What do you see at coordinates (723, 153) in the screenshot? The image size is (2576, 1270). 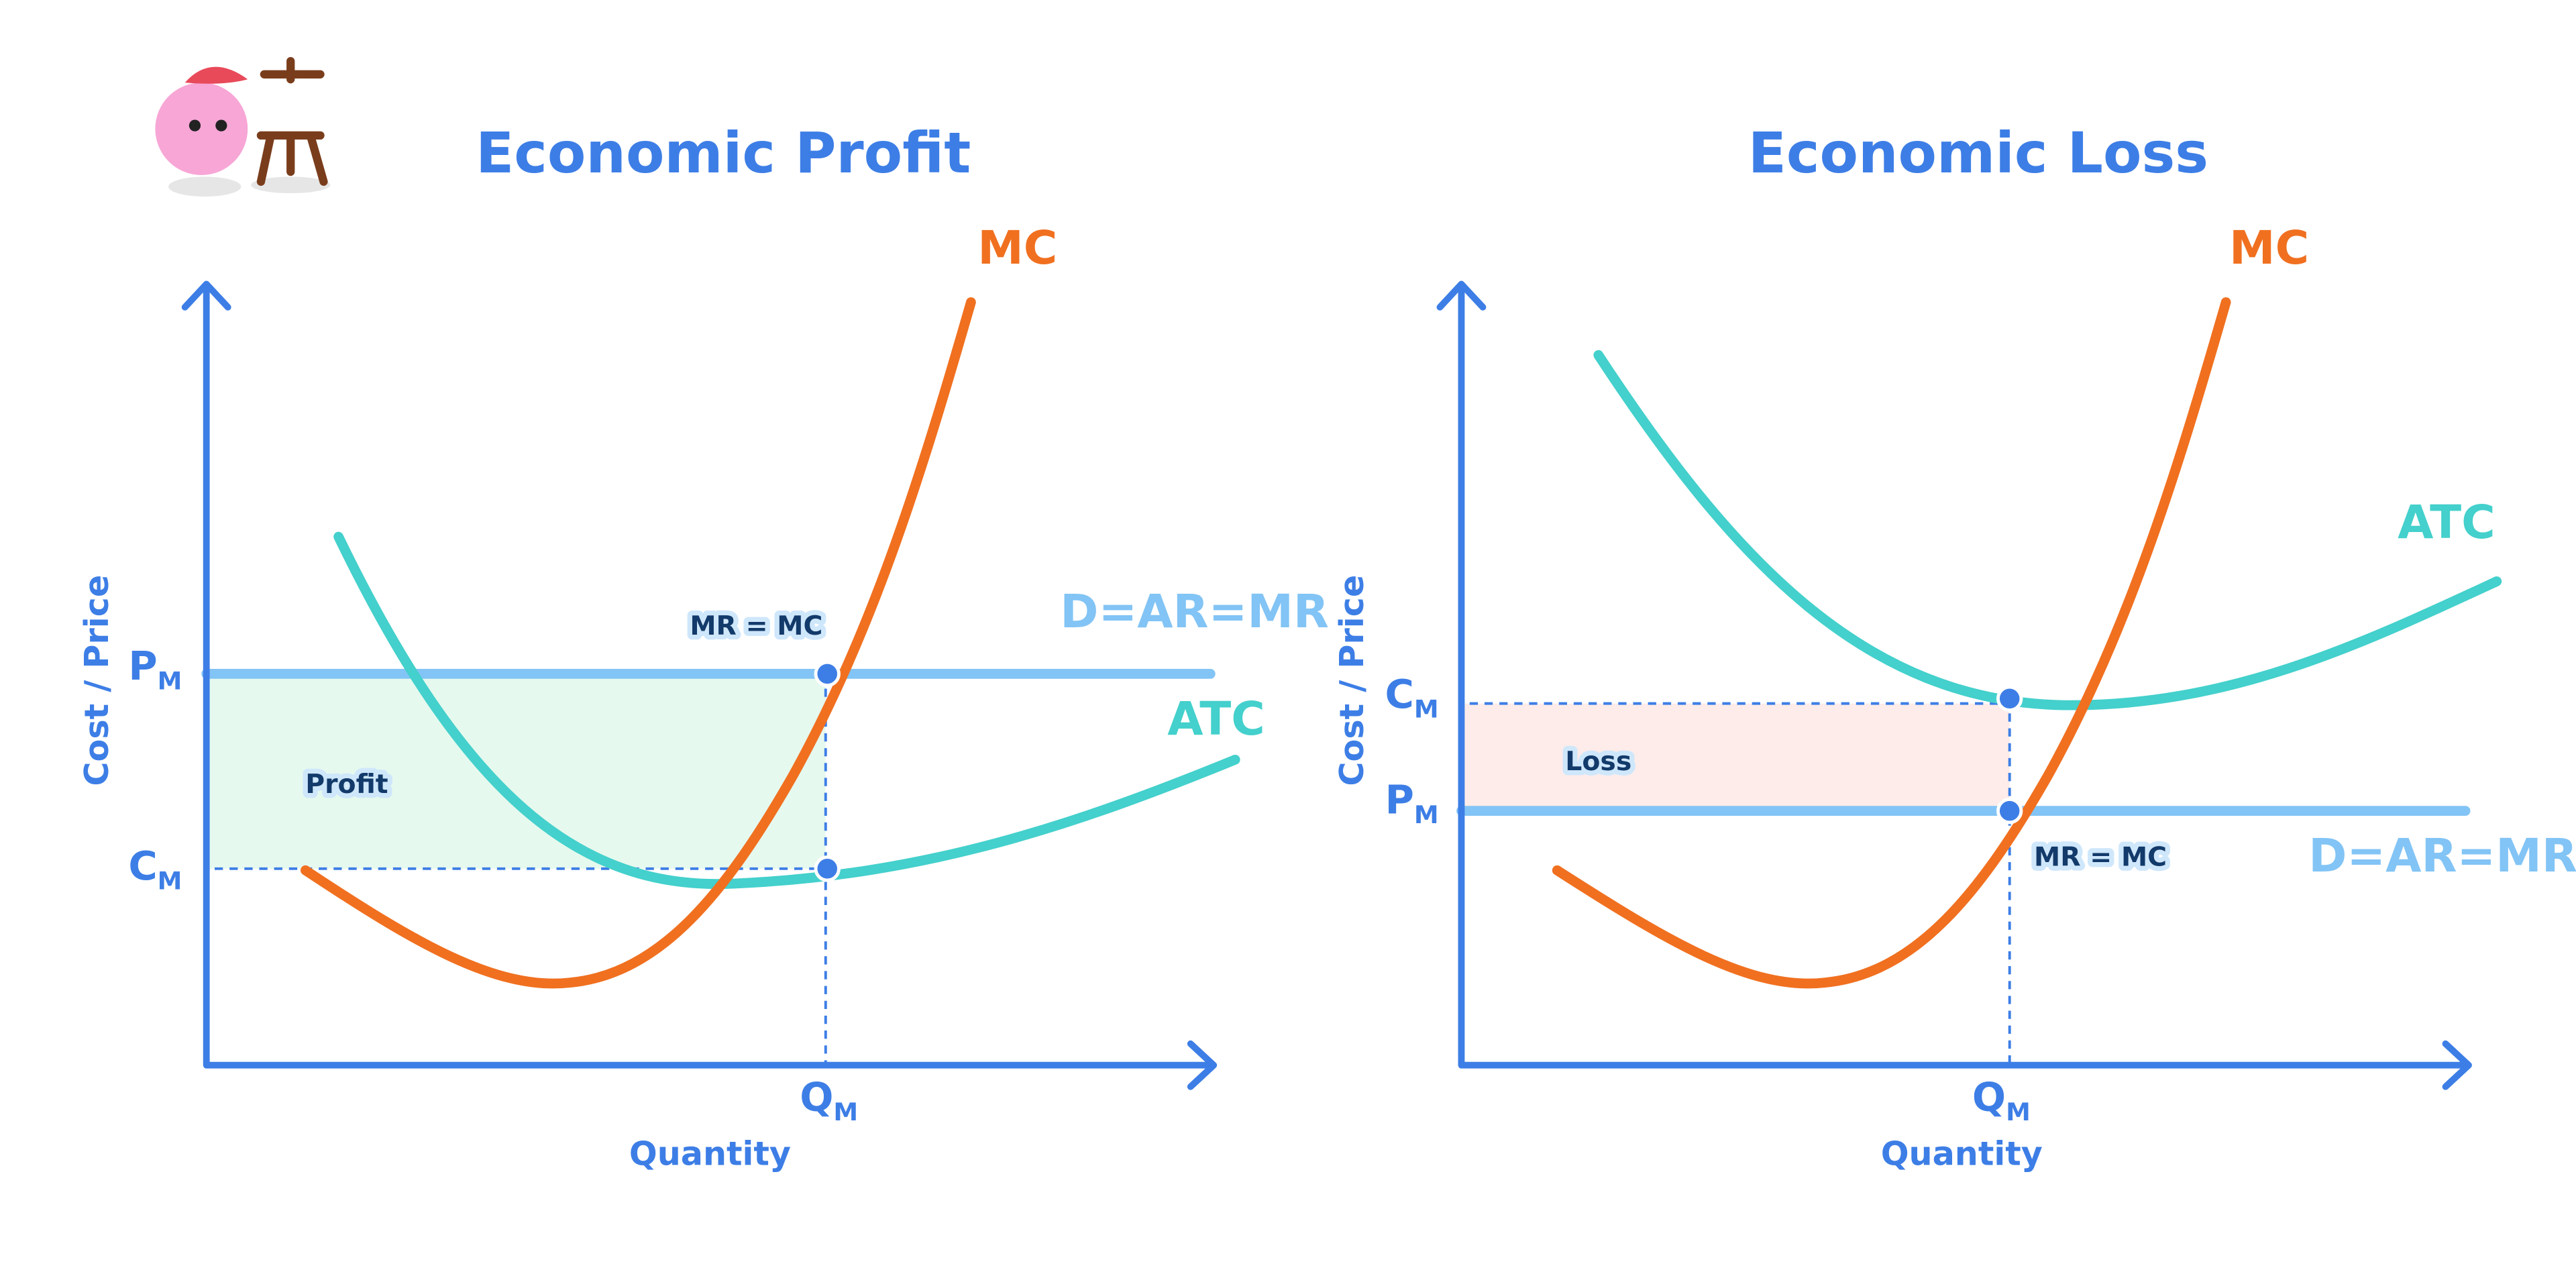 I see `panel-title: Economic Profit` at bounding box center [723, 153].